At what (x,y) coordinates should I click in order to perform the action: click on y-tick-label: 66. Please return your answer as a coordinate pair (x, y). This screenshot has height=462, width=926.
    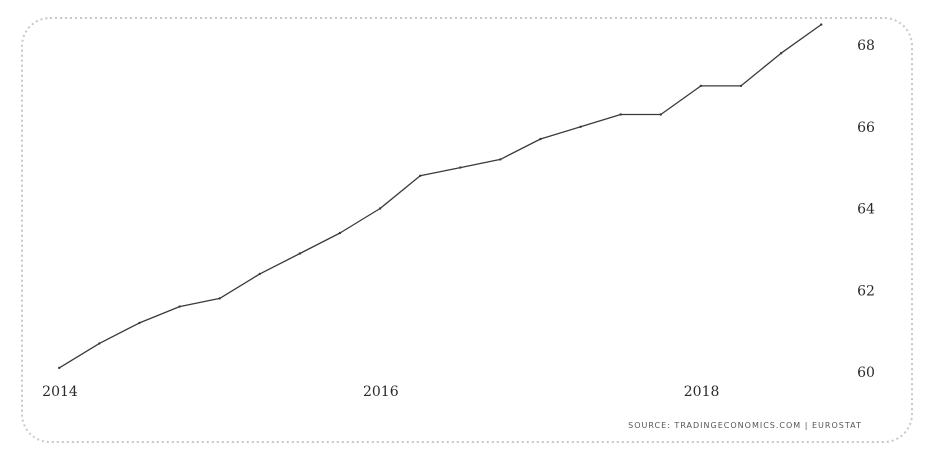
    Looking at the image, I should click on (866, 128).